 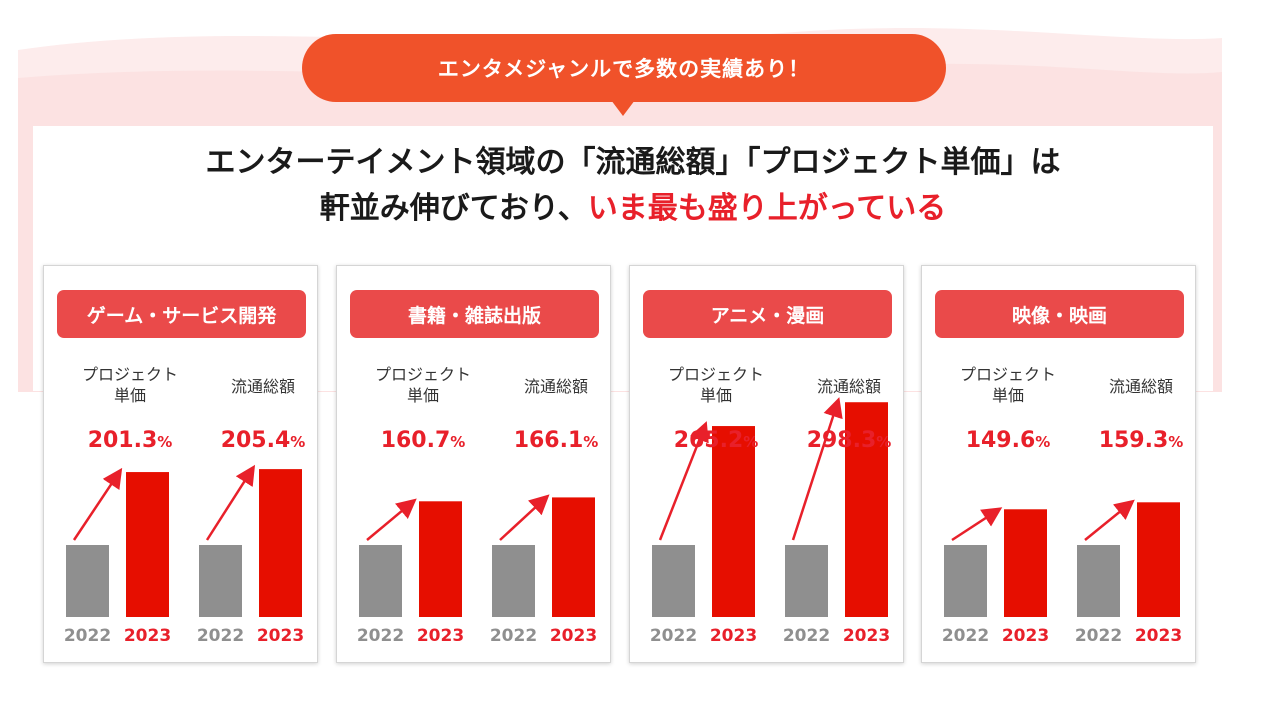 I want to click on genre-banner: エンタメジャンルで多数の実績あり！, so click(x=624, y=68).